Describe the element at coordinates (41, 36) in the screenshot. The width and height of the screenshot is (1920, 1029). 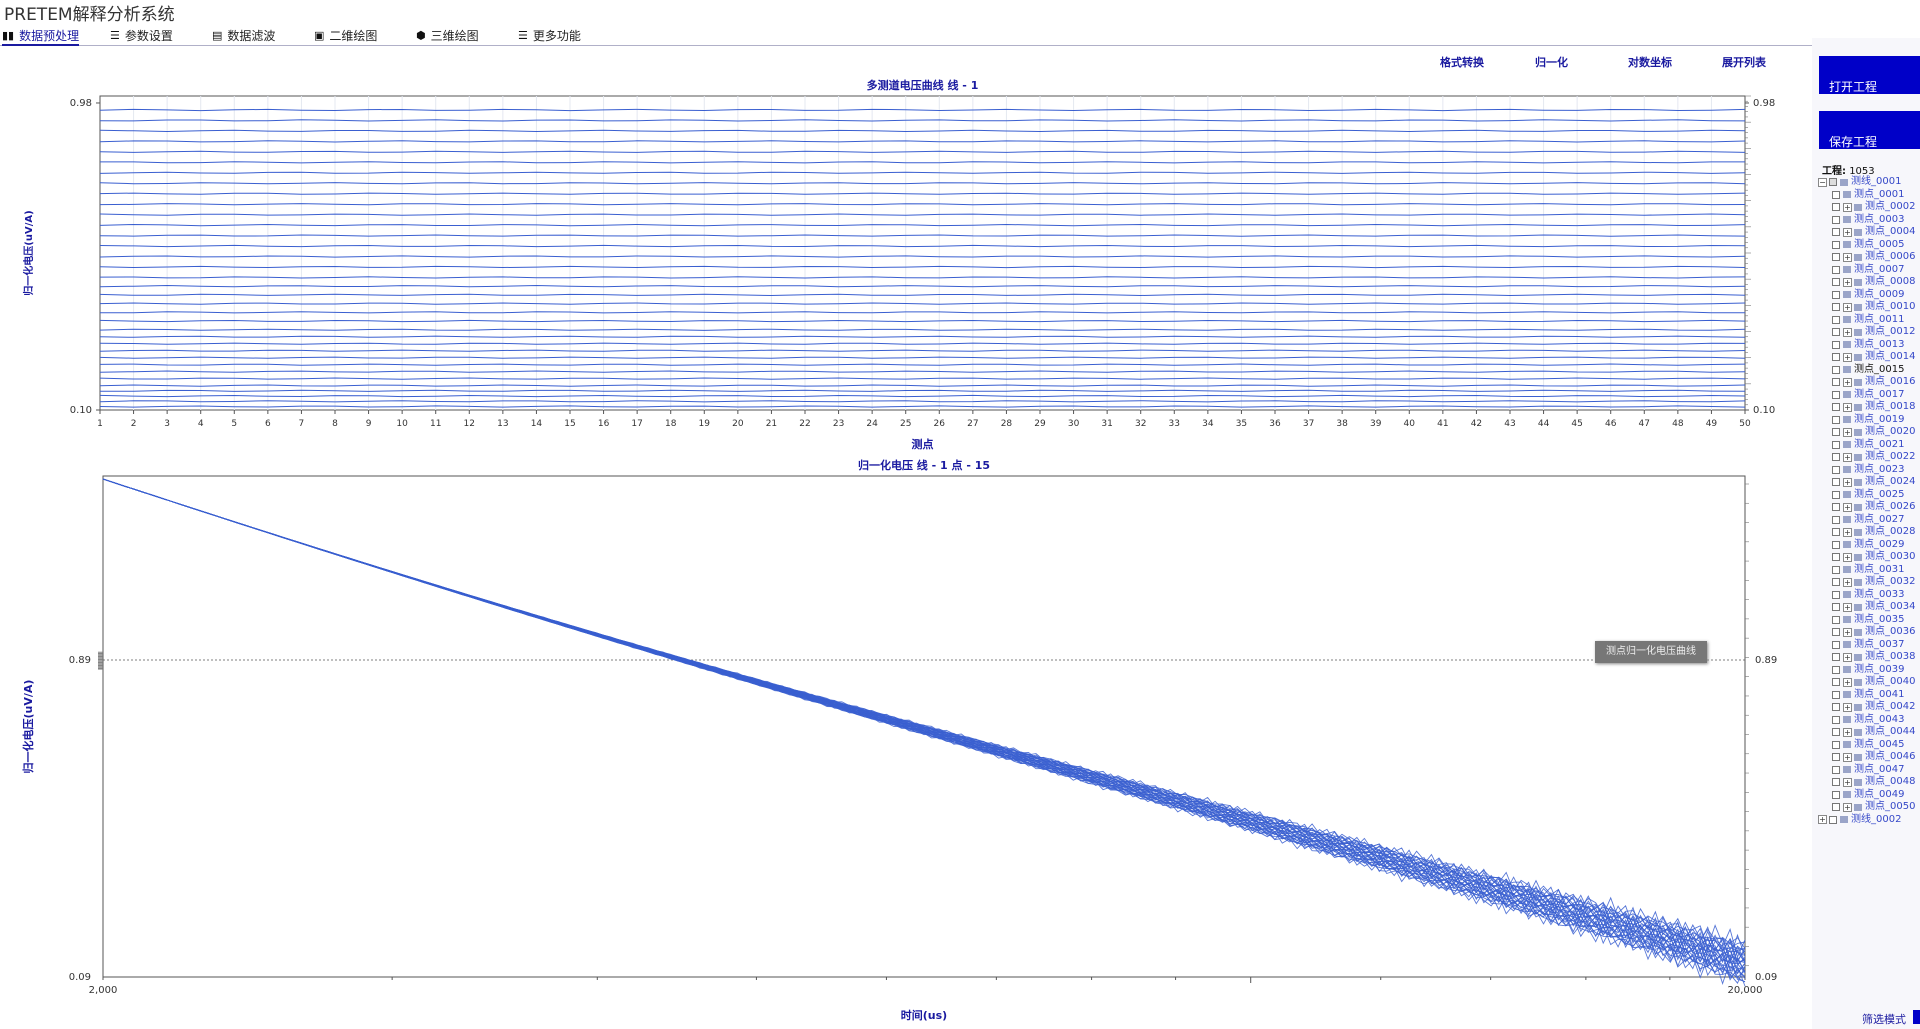
I see `menu-item-preprocess: ▮▮ 数据预处理` at that location.